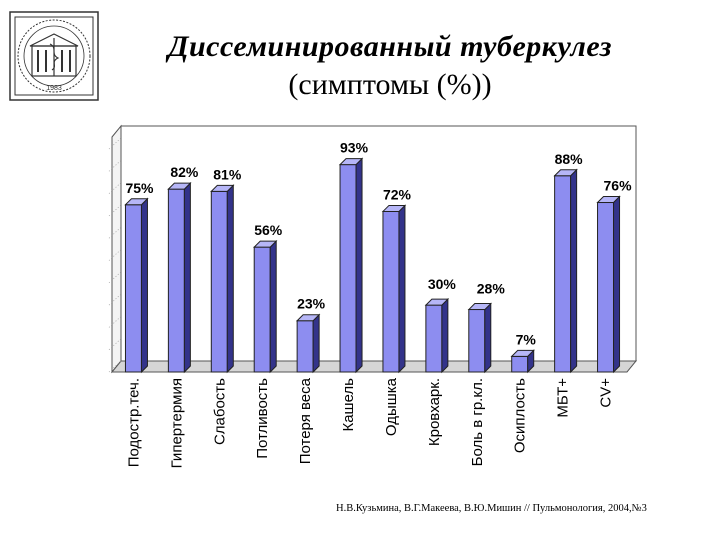 This screenshot has height=540, width=720. I want to click on category-label: Боль в гр.кл., so click(477, 422).